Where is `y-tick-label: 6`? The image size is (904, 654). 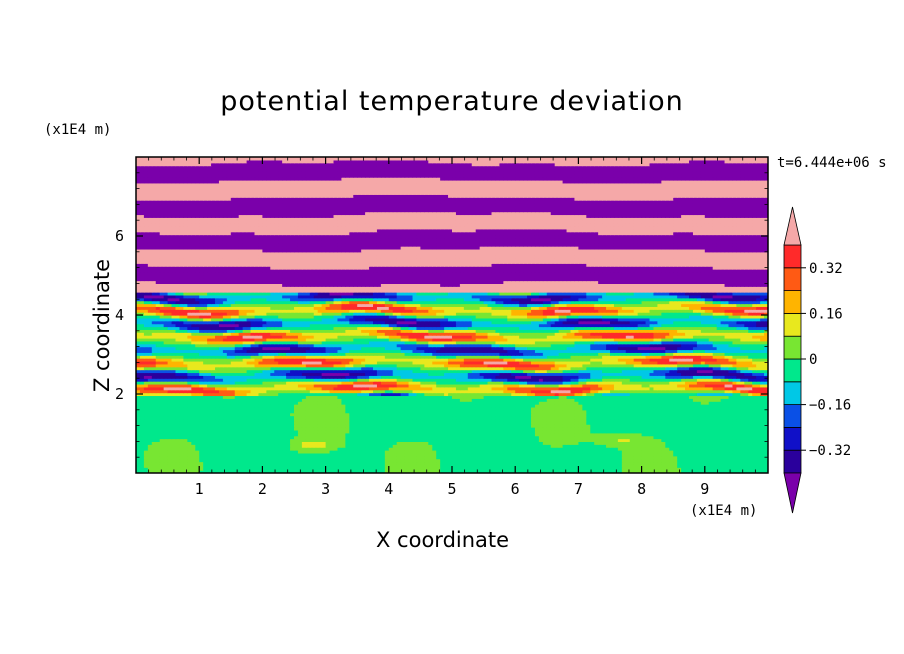 y-tick-label: 6 is located at coordinates (119, 236).